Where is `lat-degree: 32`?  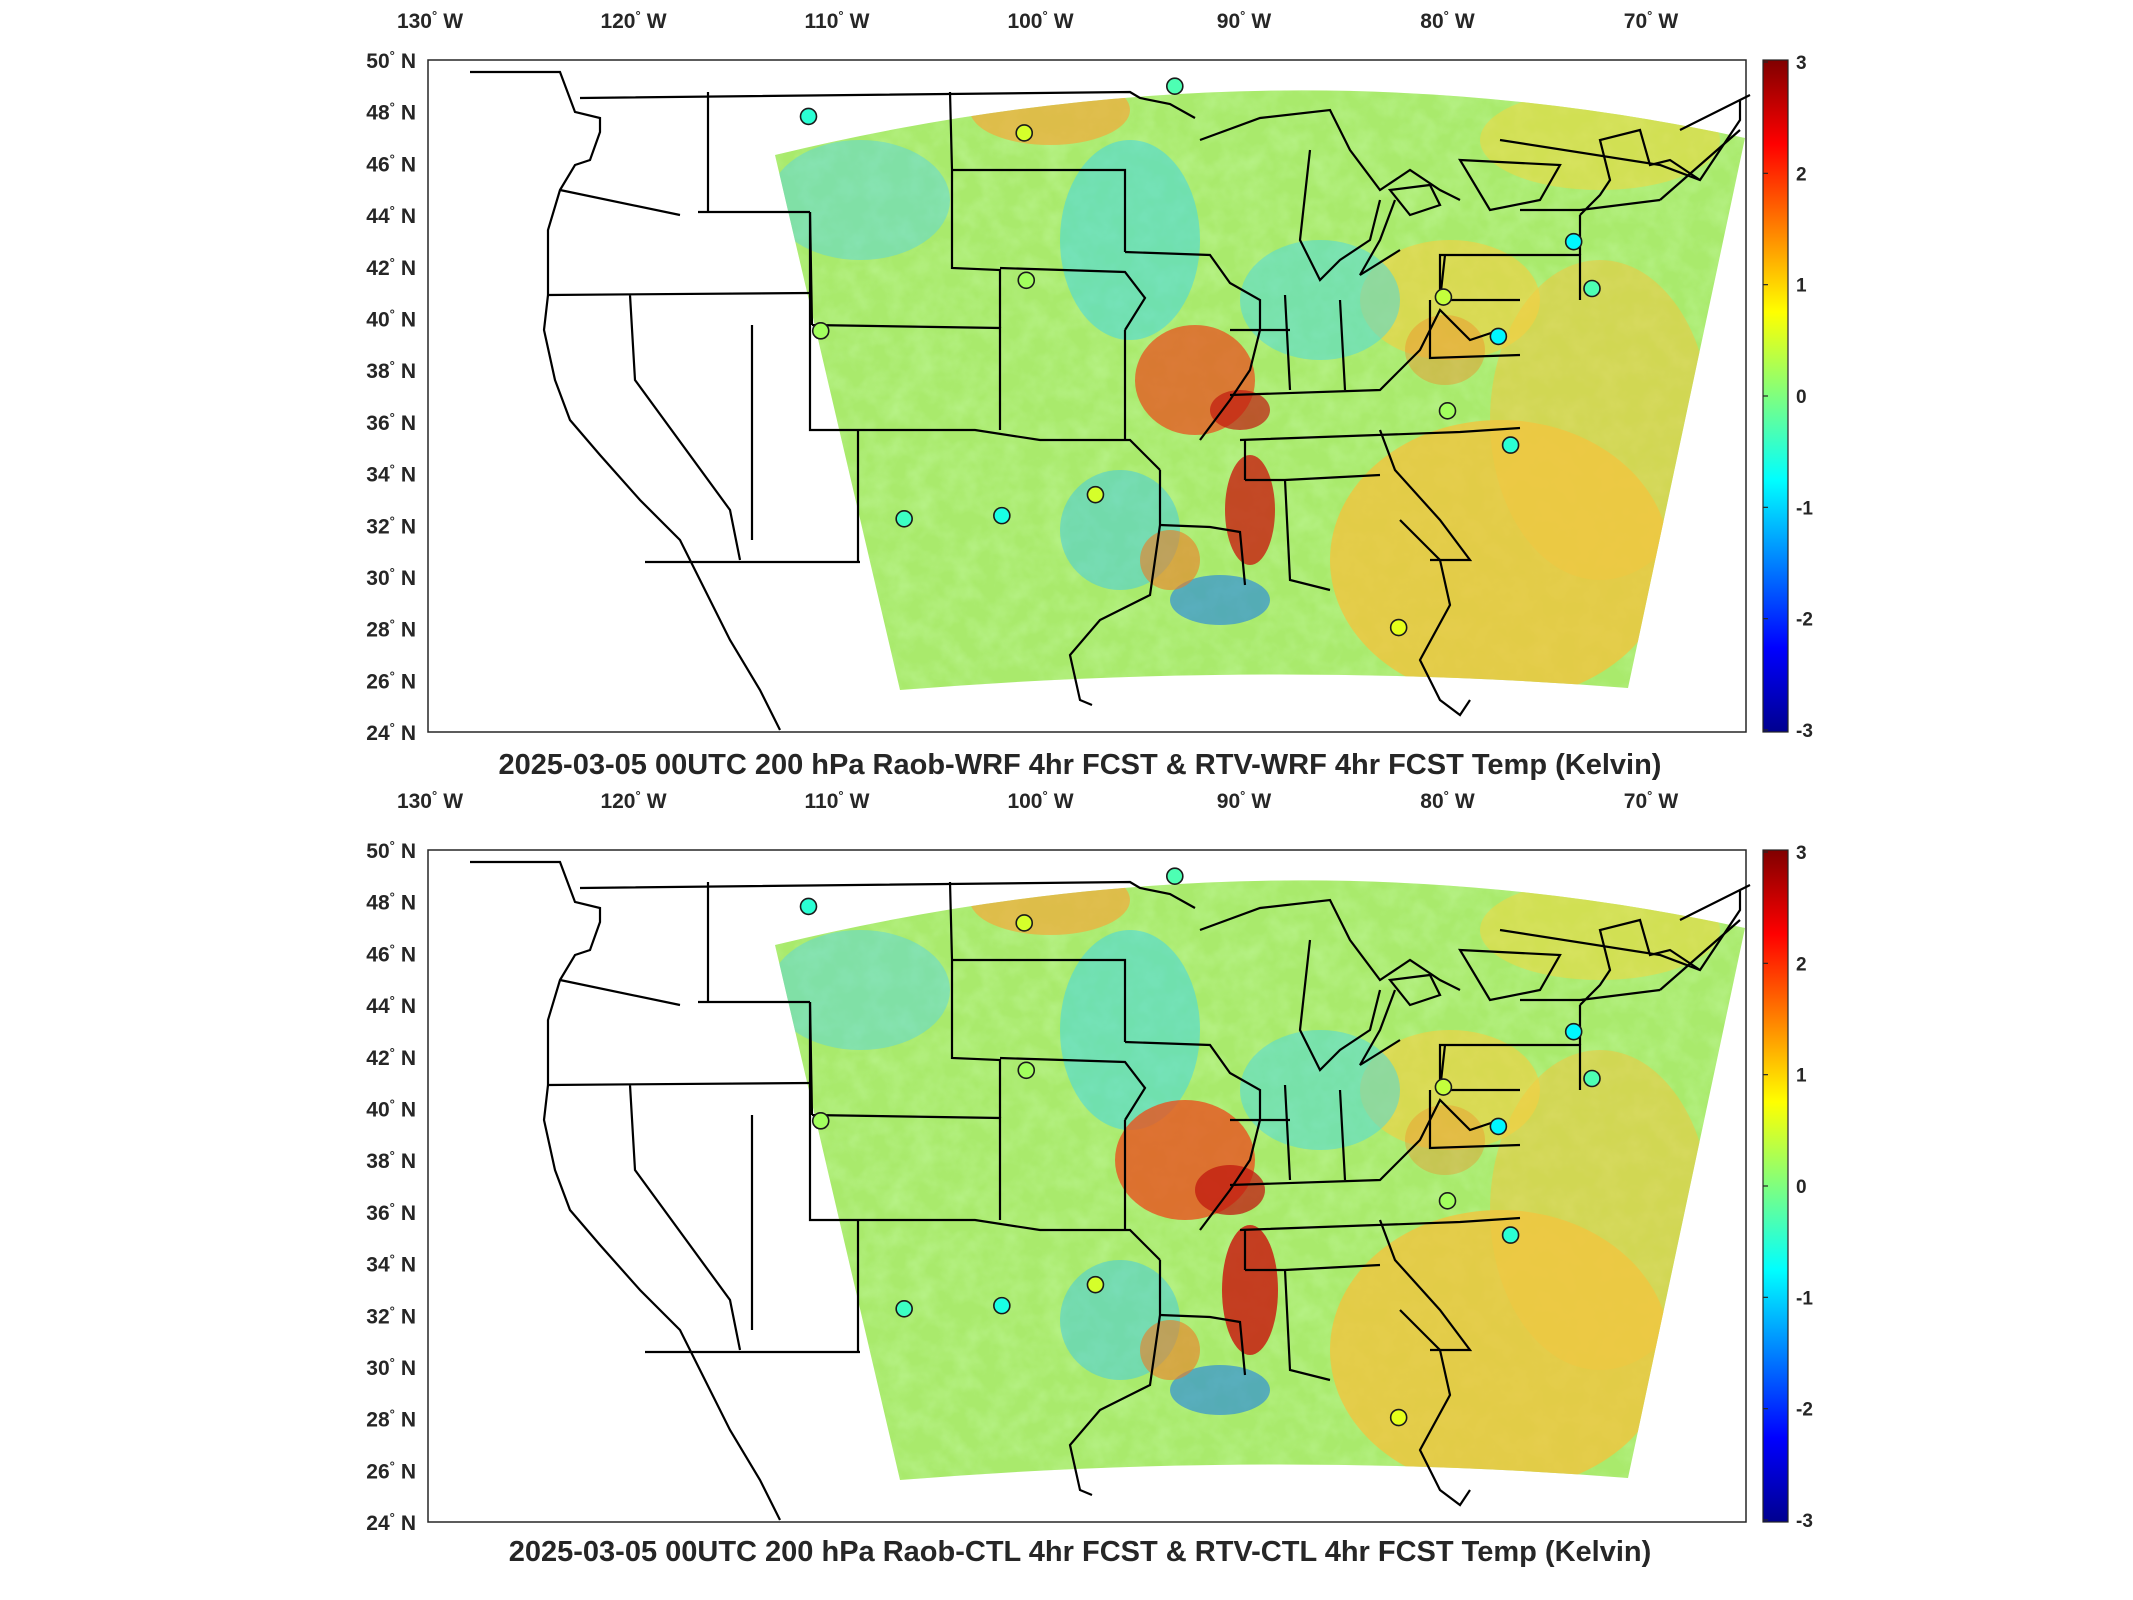 lat-degree: 32 is located at coordinates (377, 1316).